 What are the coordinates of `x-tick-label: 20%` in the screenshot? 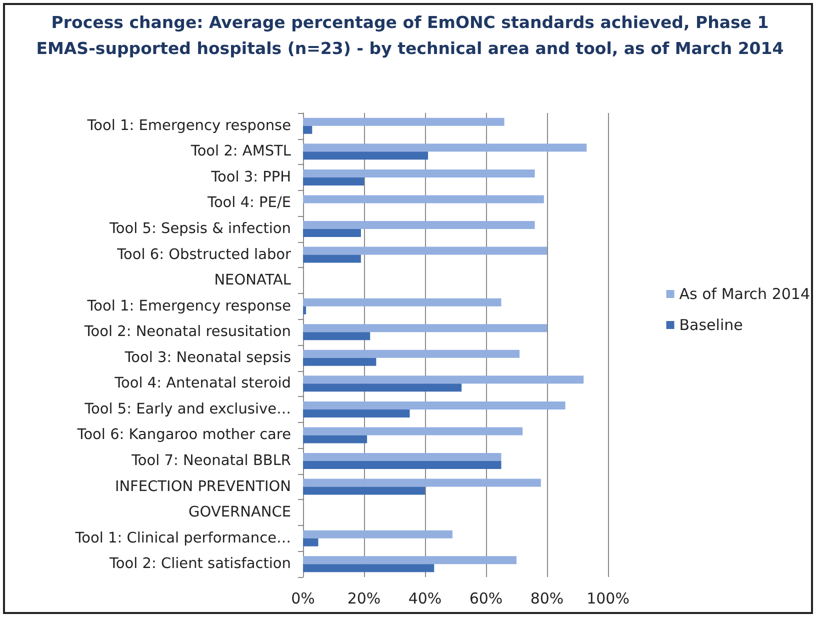 It's located at (364, 599).